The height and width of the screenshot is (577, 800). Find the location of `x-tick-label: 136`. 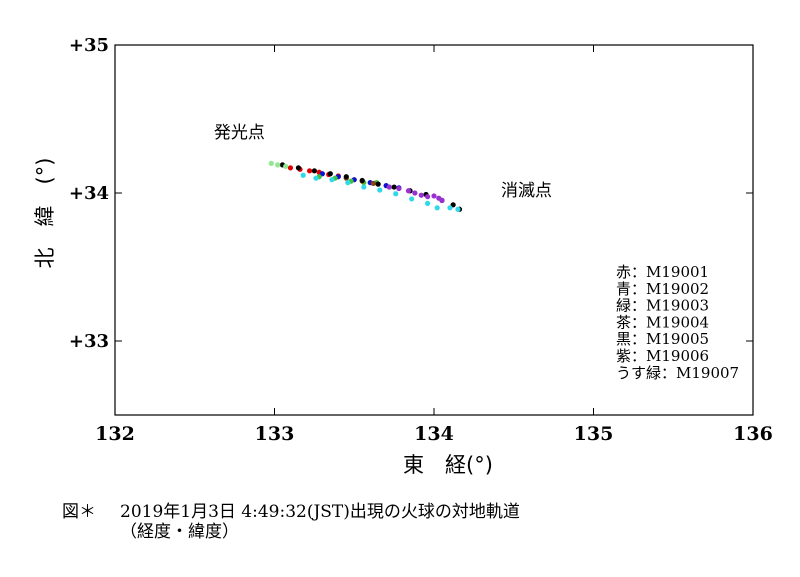

x-tick-label: 136 is located at coordinates (753, 434).